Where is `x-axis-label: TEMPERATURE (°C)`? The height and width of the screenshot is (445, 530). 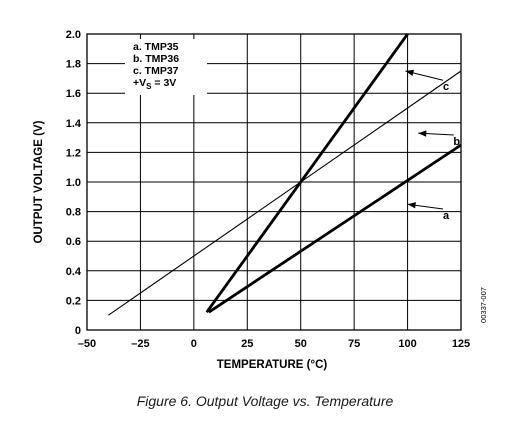 x-axis-label: TEMPERATURE (°C) is located at coordinates (272, 365).